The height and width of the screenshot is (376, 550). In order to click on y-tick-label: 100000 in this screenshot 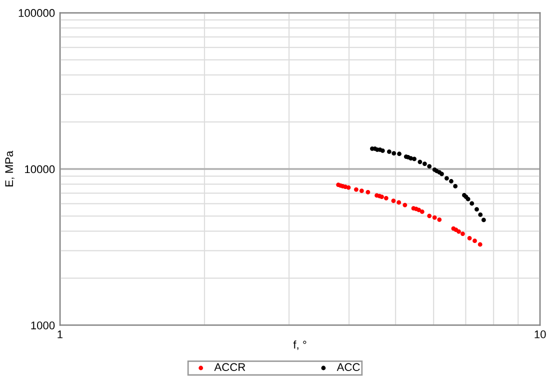, I will do `click(36, 13)`.